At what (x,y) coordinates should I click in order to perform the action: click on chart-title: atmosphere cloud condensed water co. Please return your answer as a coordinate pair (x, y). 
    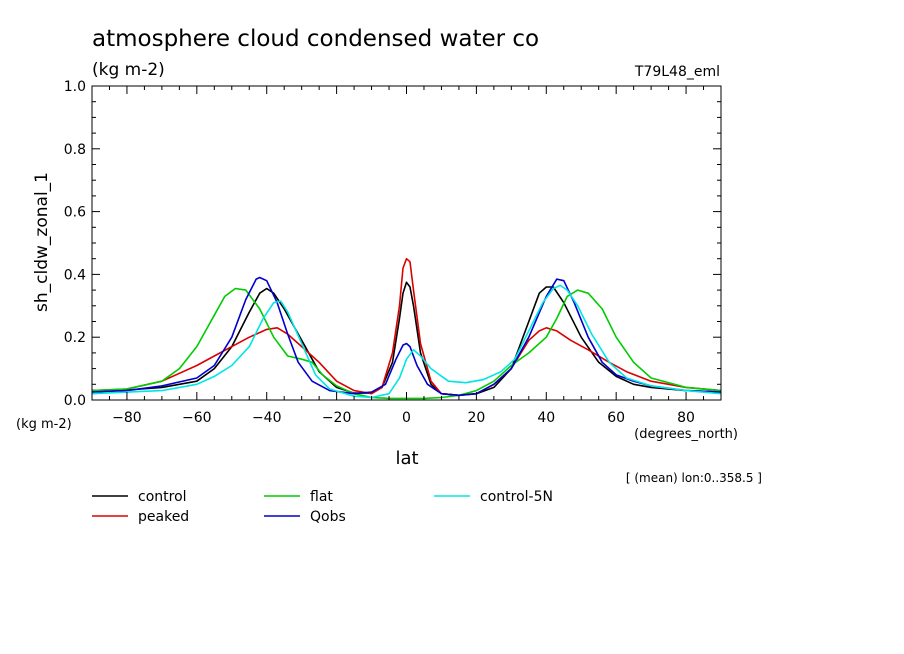
    Looking at the image, I should click on (315, 39).